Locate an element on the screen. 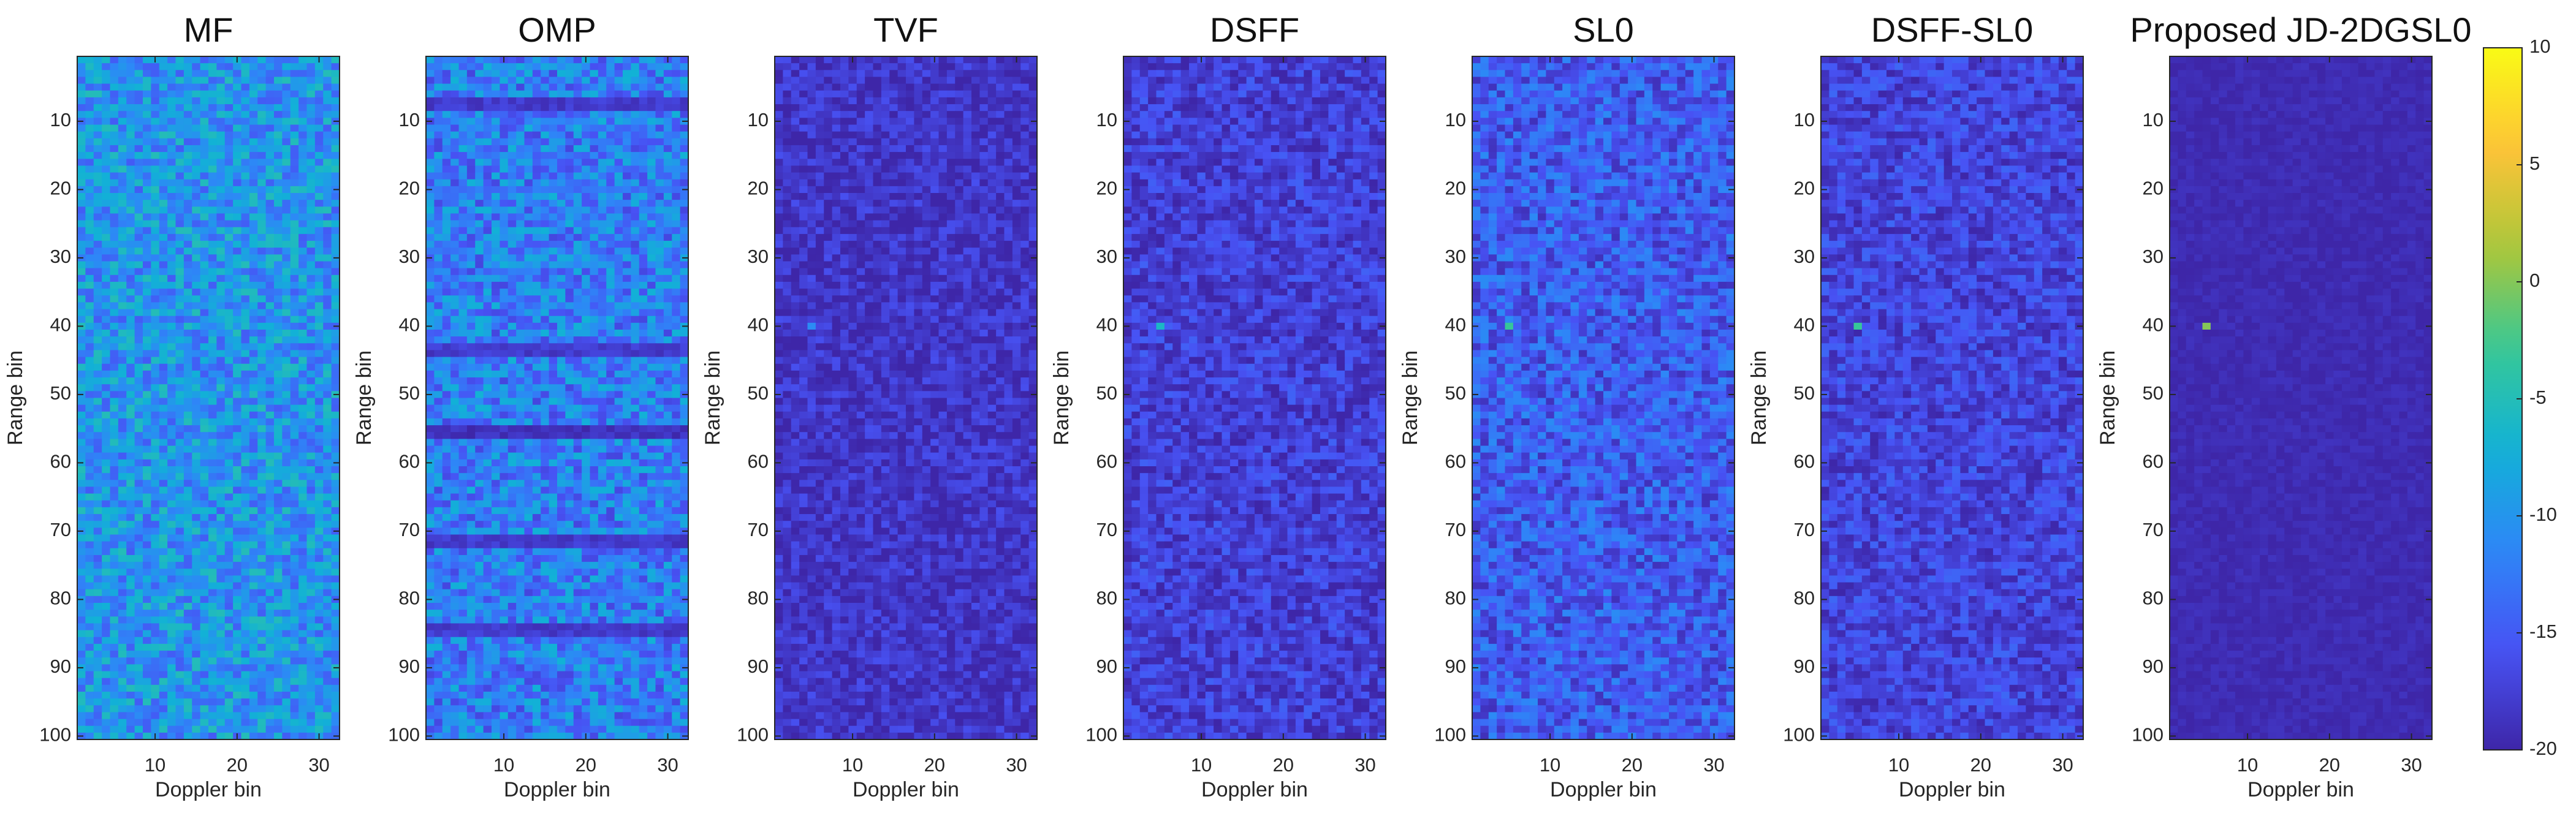 The image size is (2576, 813). plot-frame is located at coordinates (208, 398).